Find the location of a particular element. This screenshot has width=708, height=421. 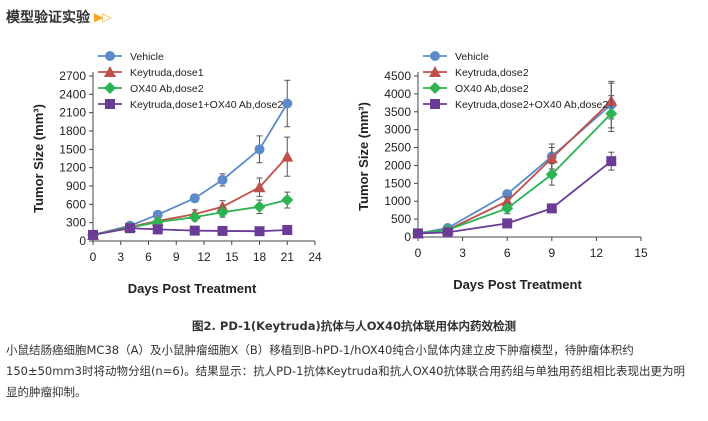

y-tick-label: 4500 is located at coordinates (397, 76).